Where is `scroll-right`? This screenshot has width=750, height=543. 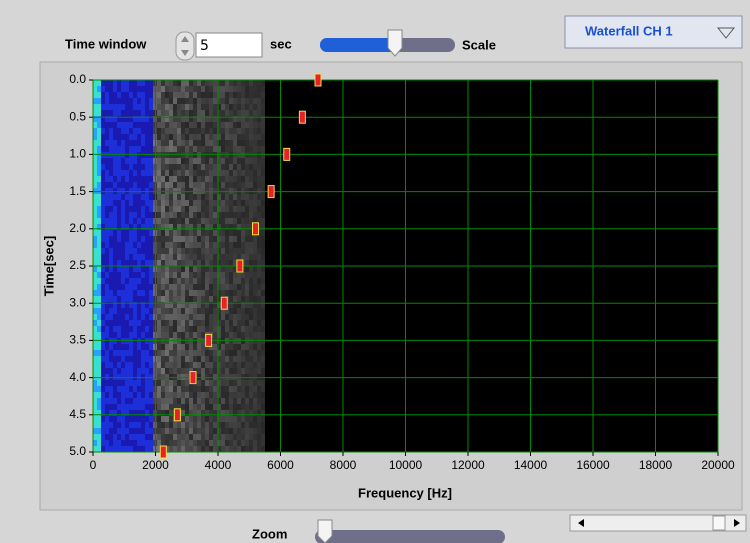 scroll-right is located at coordinates (737, 523).